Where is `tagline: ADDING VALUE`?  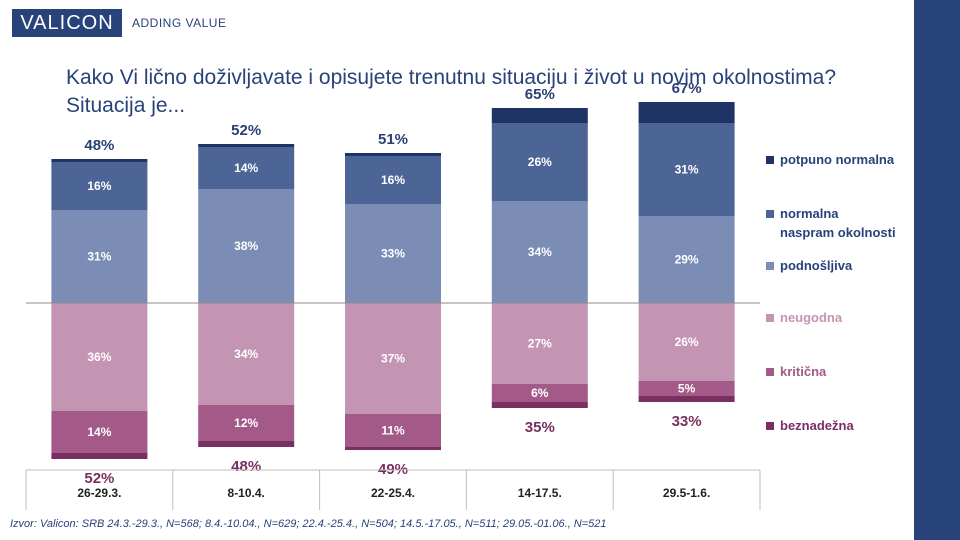 tagline: ADDING VALUE is located at coordinates (179, 23).